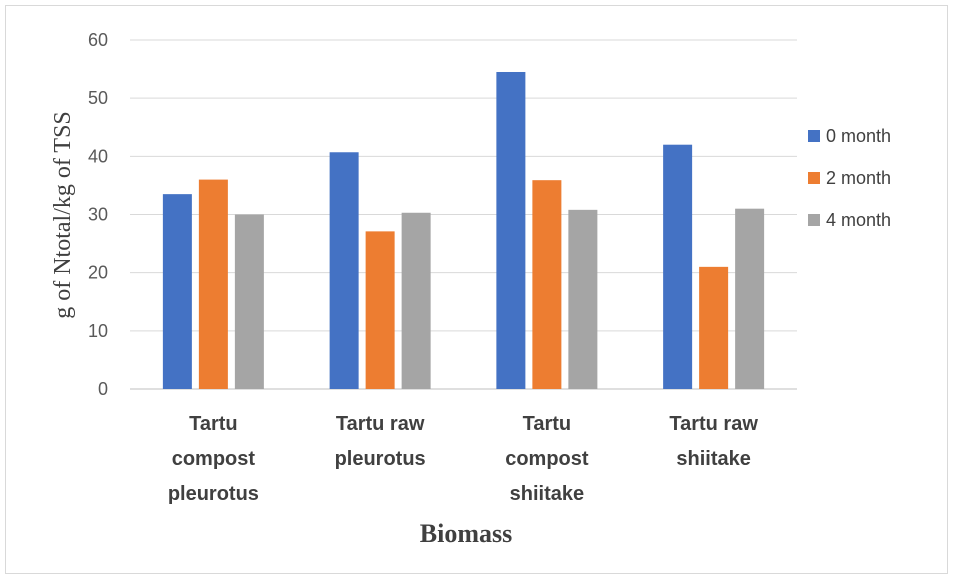 The height and width of the screenshot is (580, 955). I want to click on y-tick-labels: 0 10 20 30 40 50 60, so click(98, 214).